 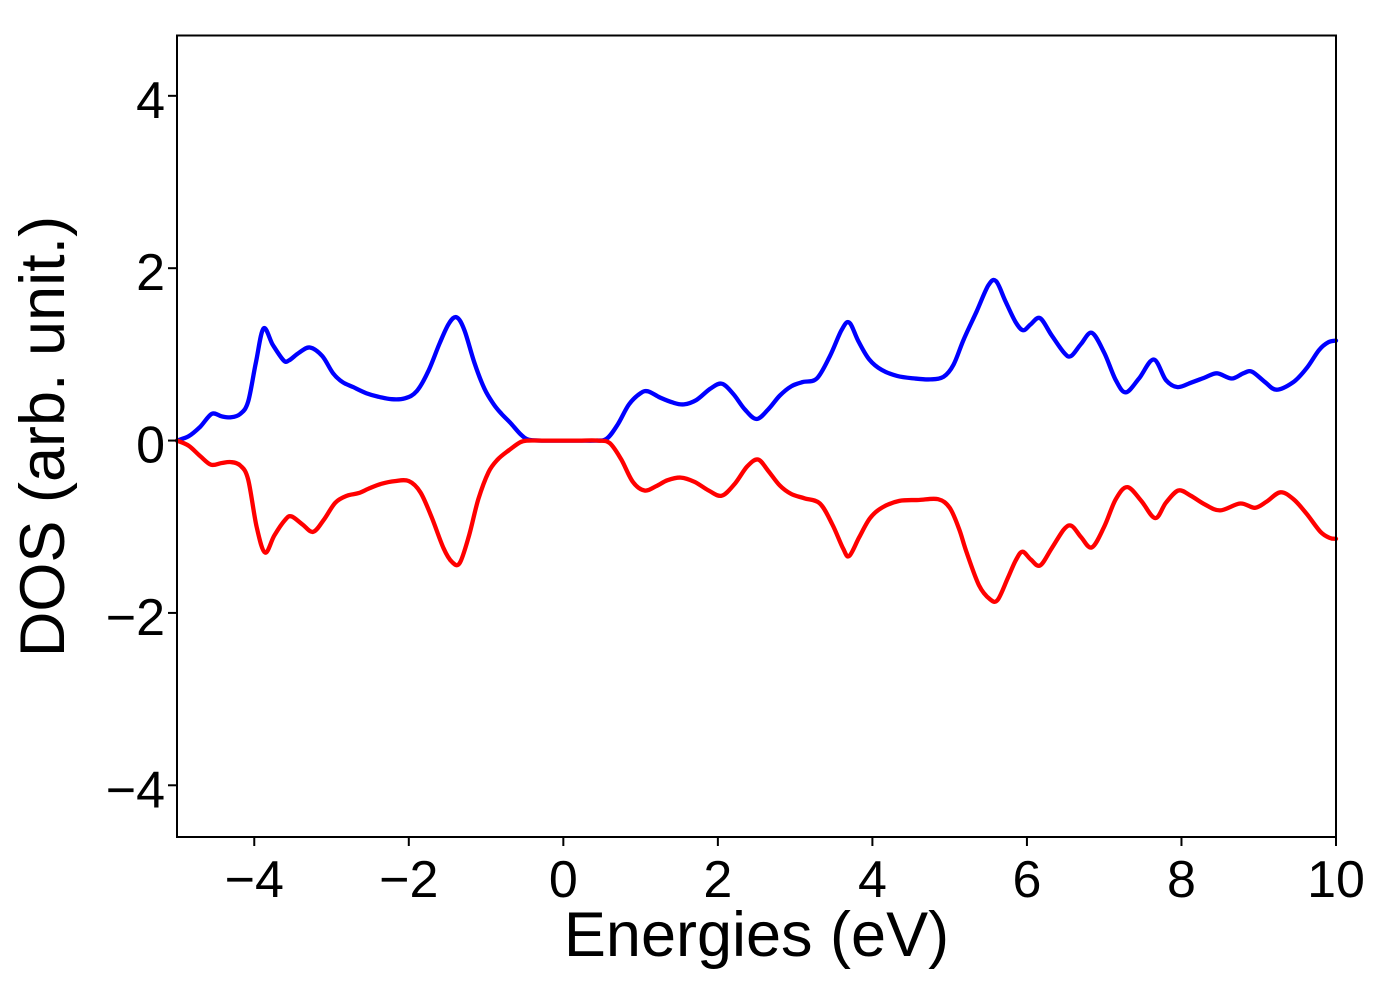 I want to click on x-tick-label: 10, so click(x=1336, y=880).